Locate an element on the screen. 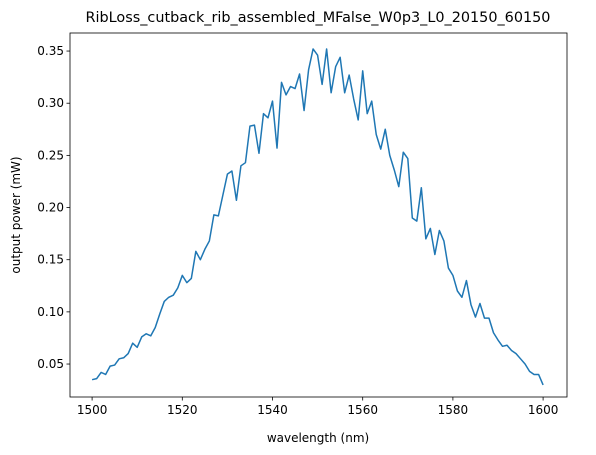 The image size is (596, 455). x-axis-label: wavelength (nm) is located at coordinates (318, 438).